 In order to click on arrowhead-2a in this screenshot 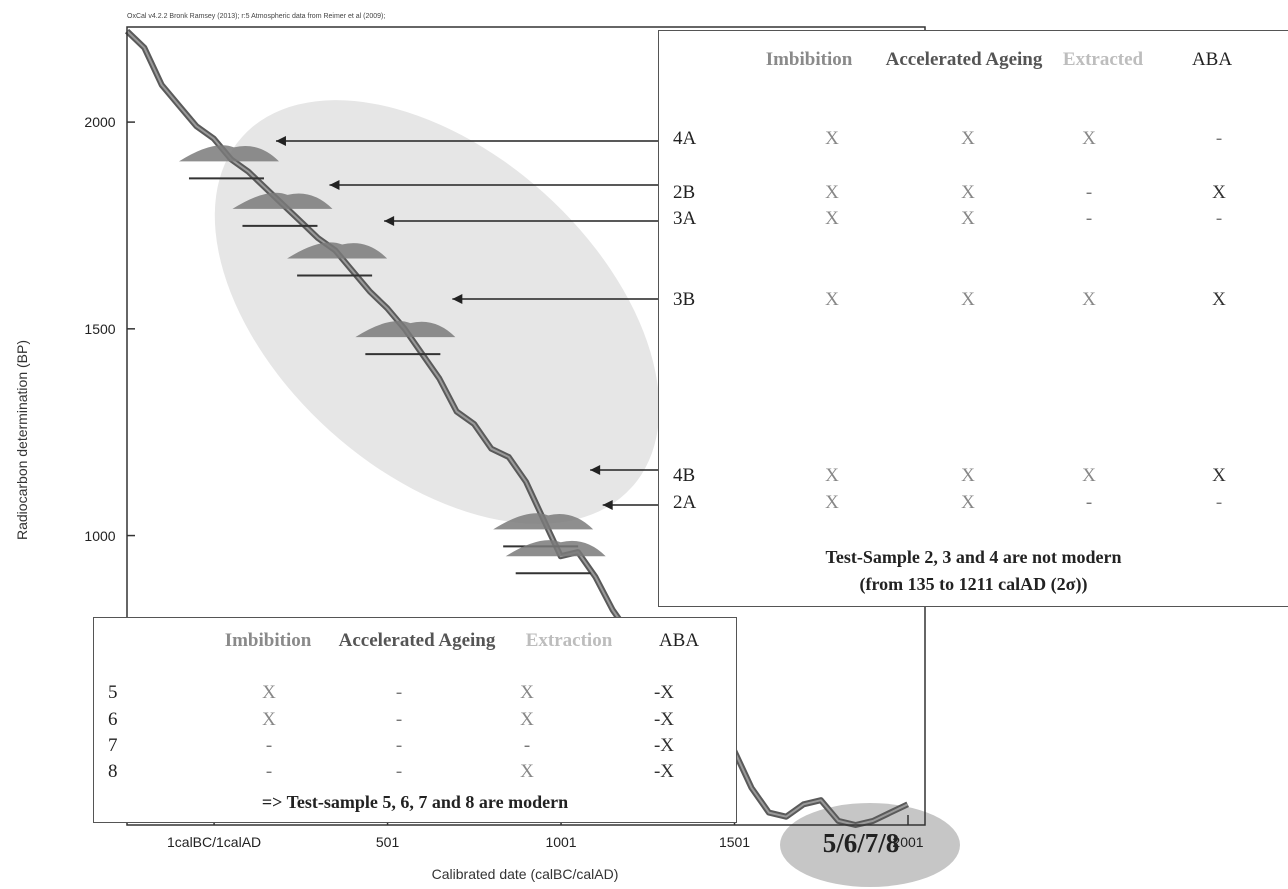, I will do `click(607, 505)`.